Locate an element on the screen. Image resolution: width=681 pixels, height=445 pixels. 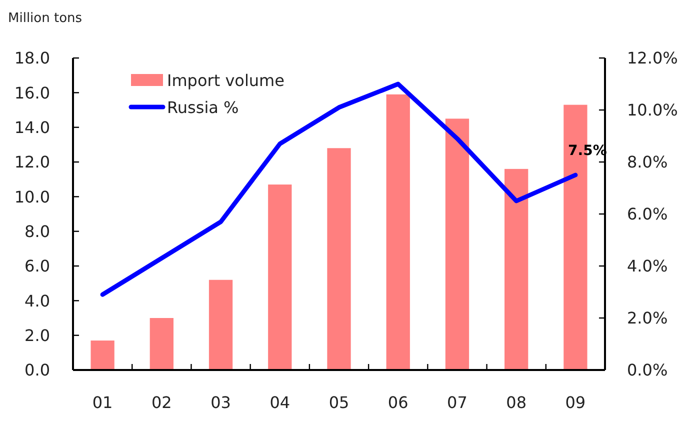
x-tick-label: 04 is located at coordinates (280, 402).